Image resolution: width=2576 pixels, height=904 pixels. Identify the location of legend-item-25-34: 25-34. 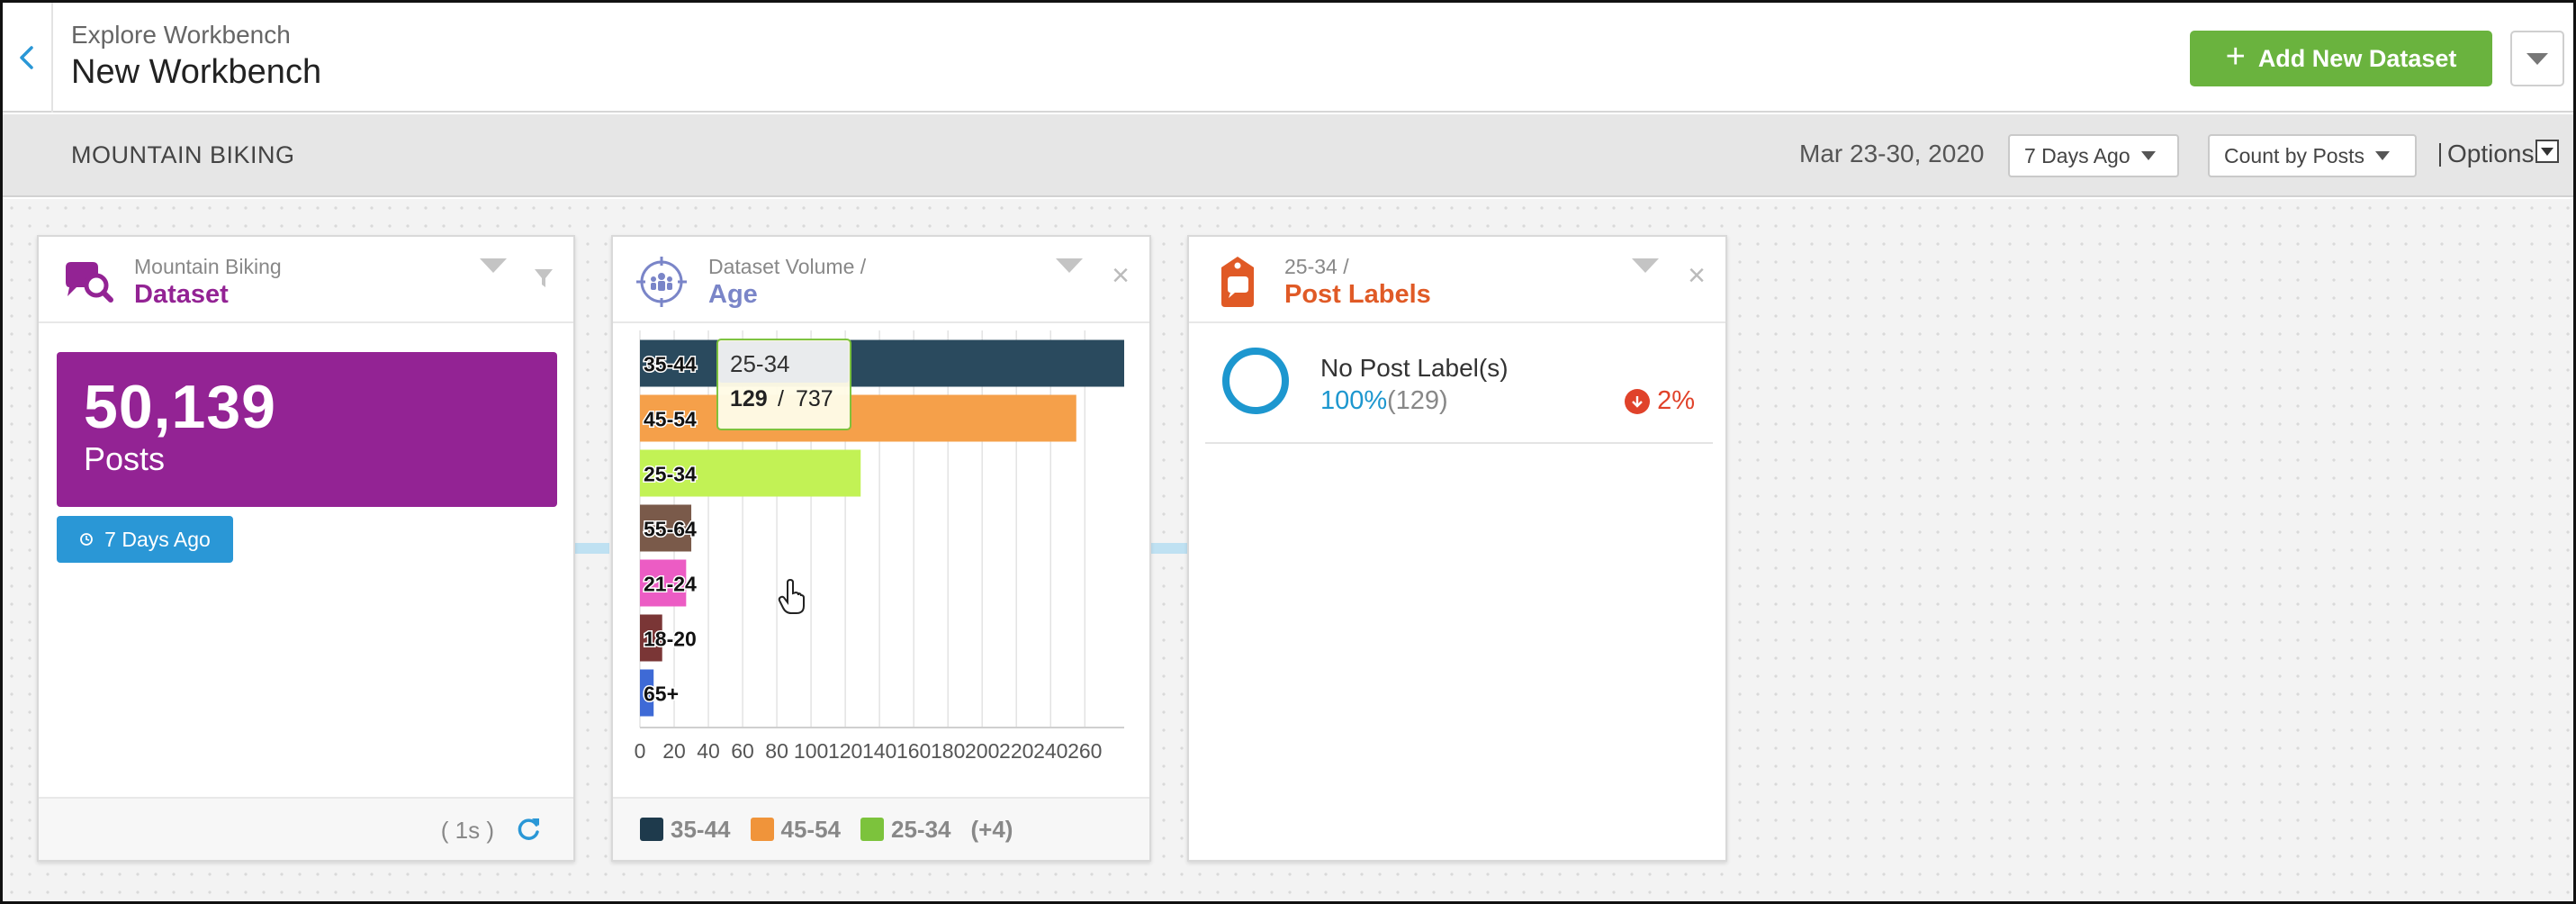
(905, 830).